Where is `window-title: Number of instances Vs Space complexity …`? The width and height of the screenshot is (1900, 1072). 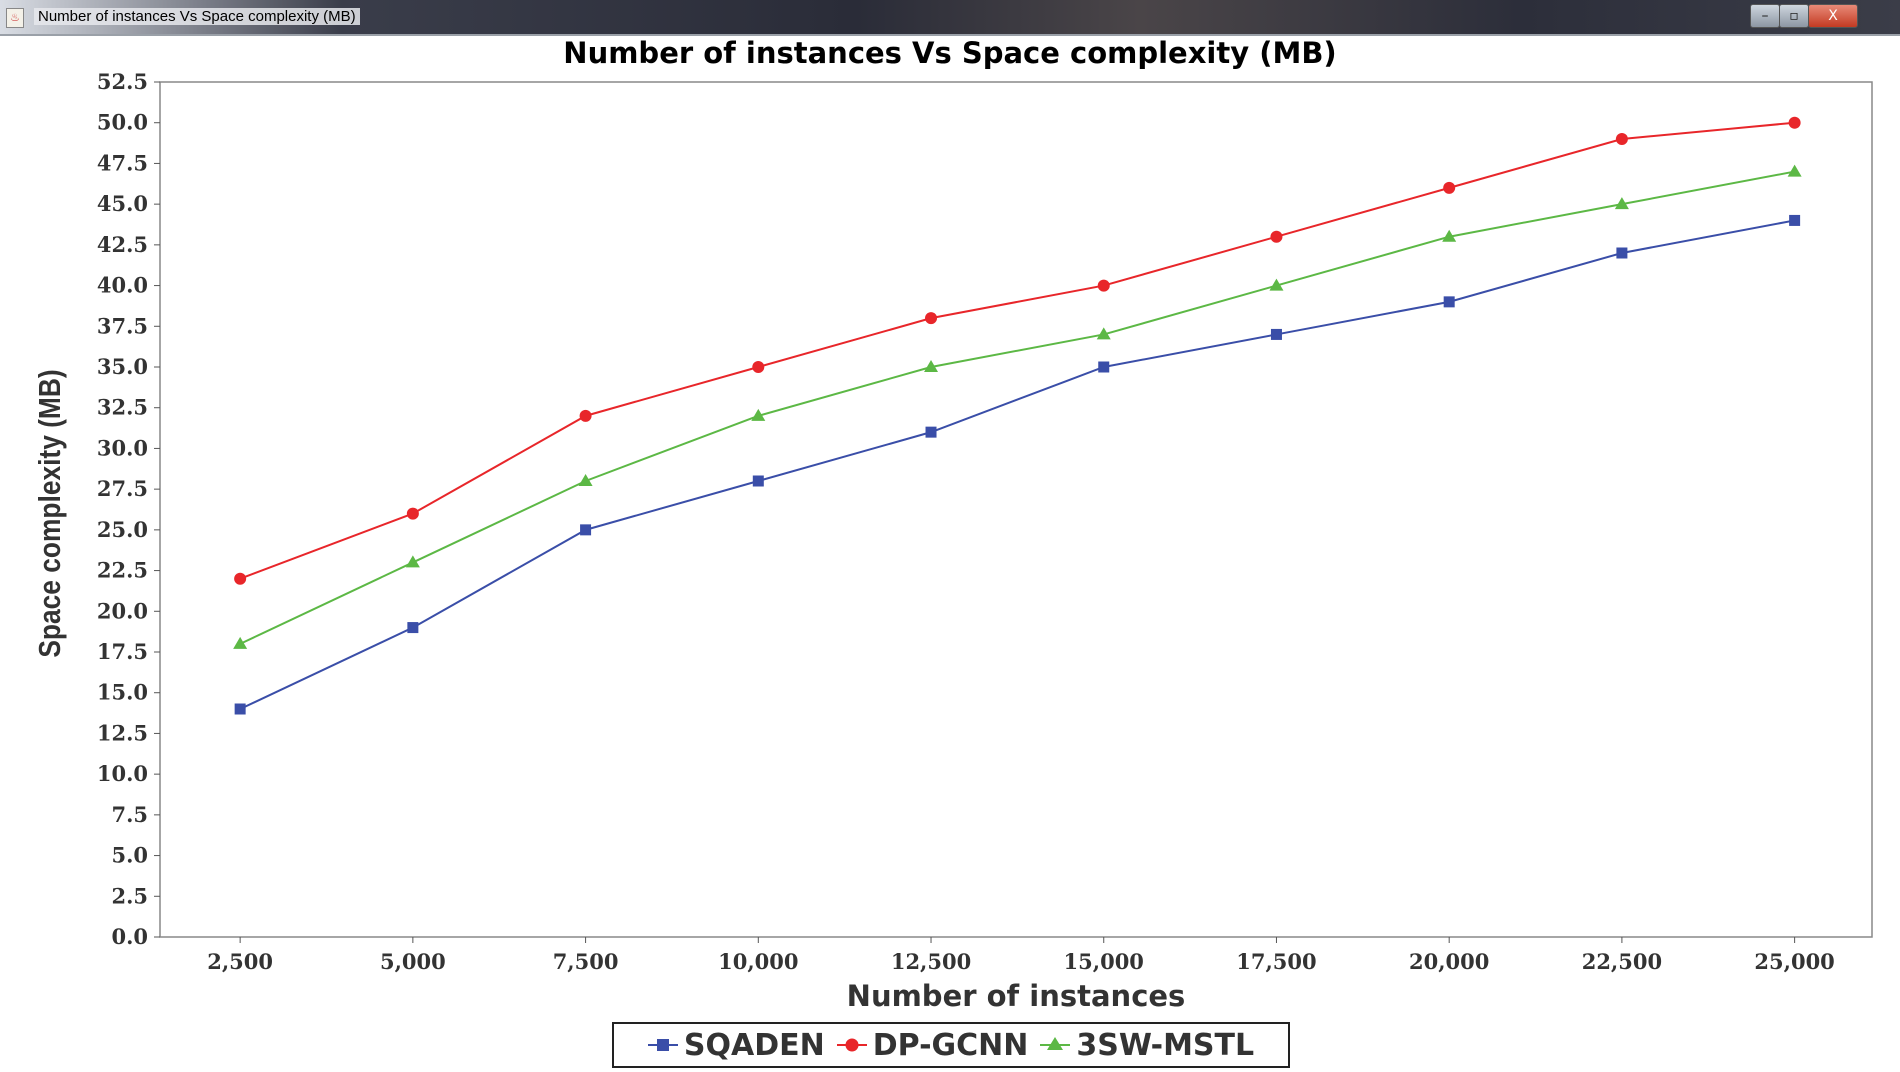 window-title: Number of instances Vs Space complexity … is located at coordinates (197, 16).